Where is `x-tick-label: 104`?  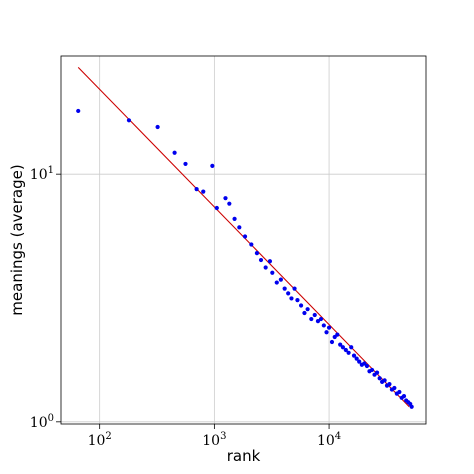 x-tick-label: 104 is located at coordinates (329, 440).